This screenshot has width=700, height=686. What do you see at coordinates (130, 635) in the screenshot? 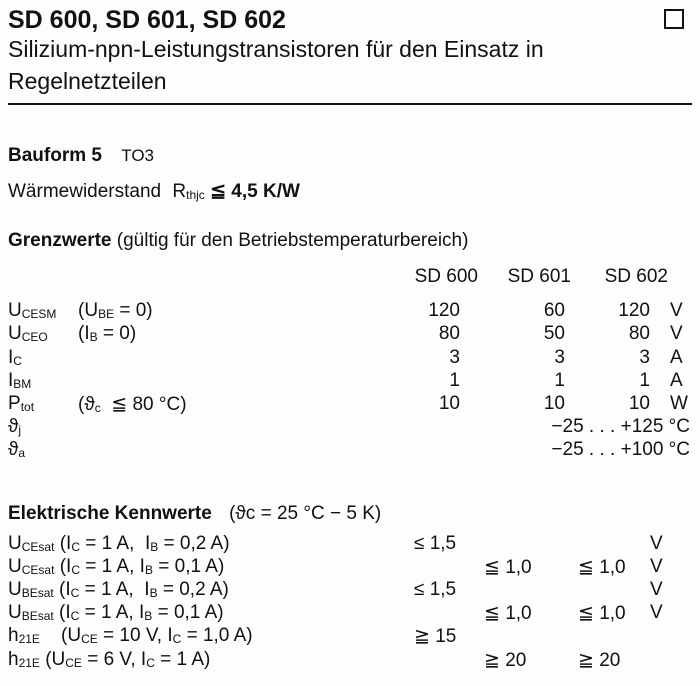
I see `electrical-parameter: h21E (UCE = 10 V, IC = 1,0 A)` at bounding box center [130, 635].